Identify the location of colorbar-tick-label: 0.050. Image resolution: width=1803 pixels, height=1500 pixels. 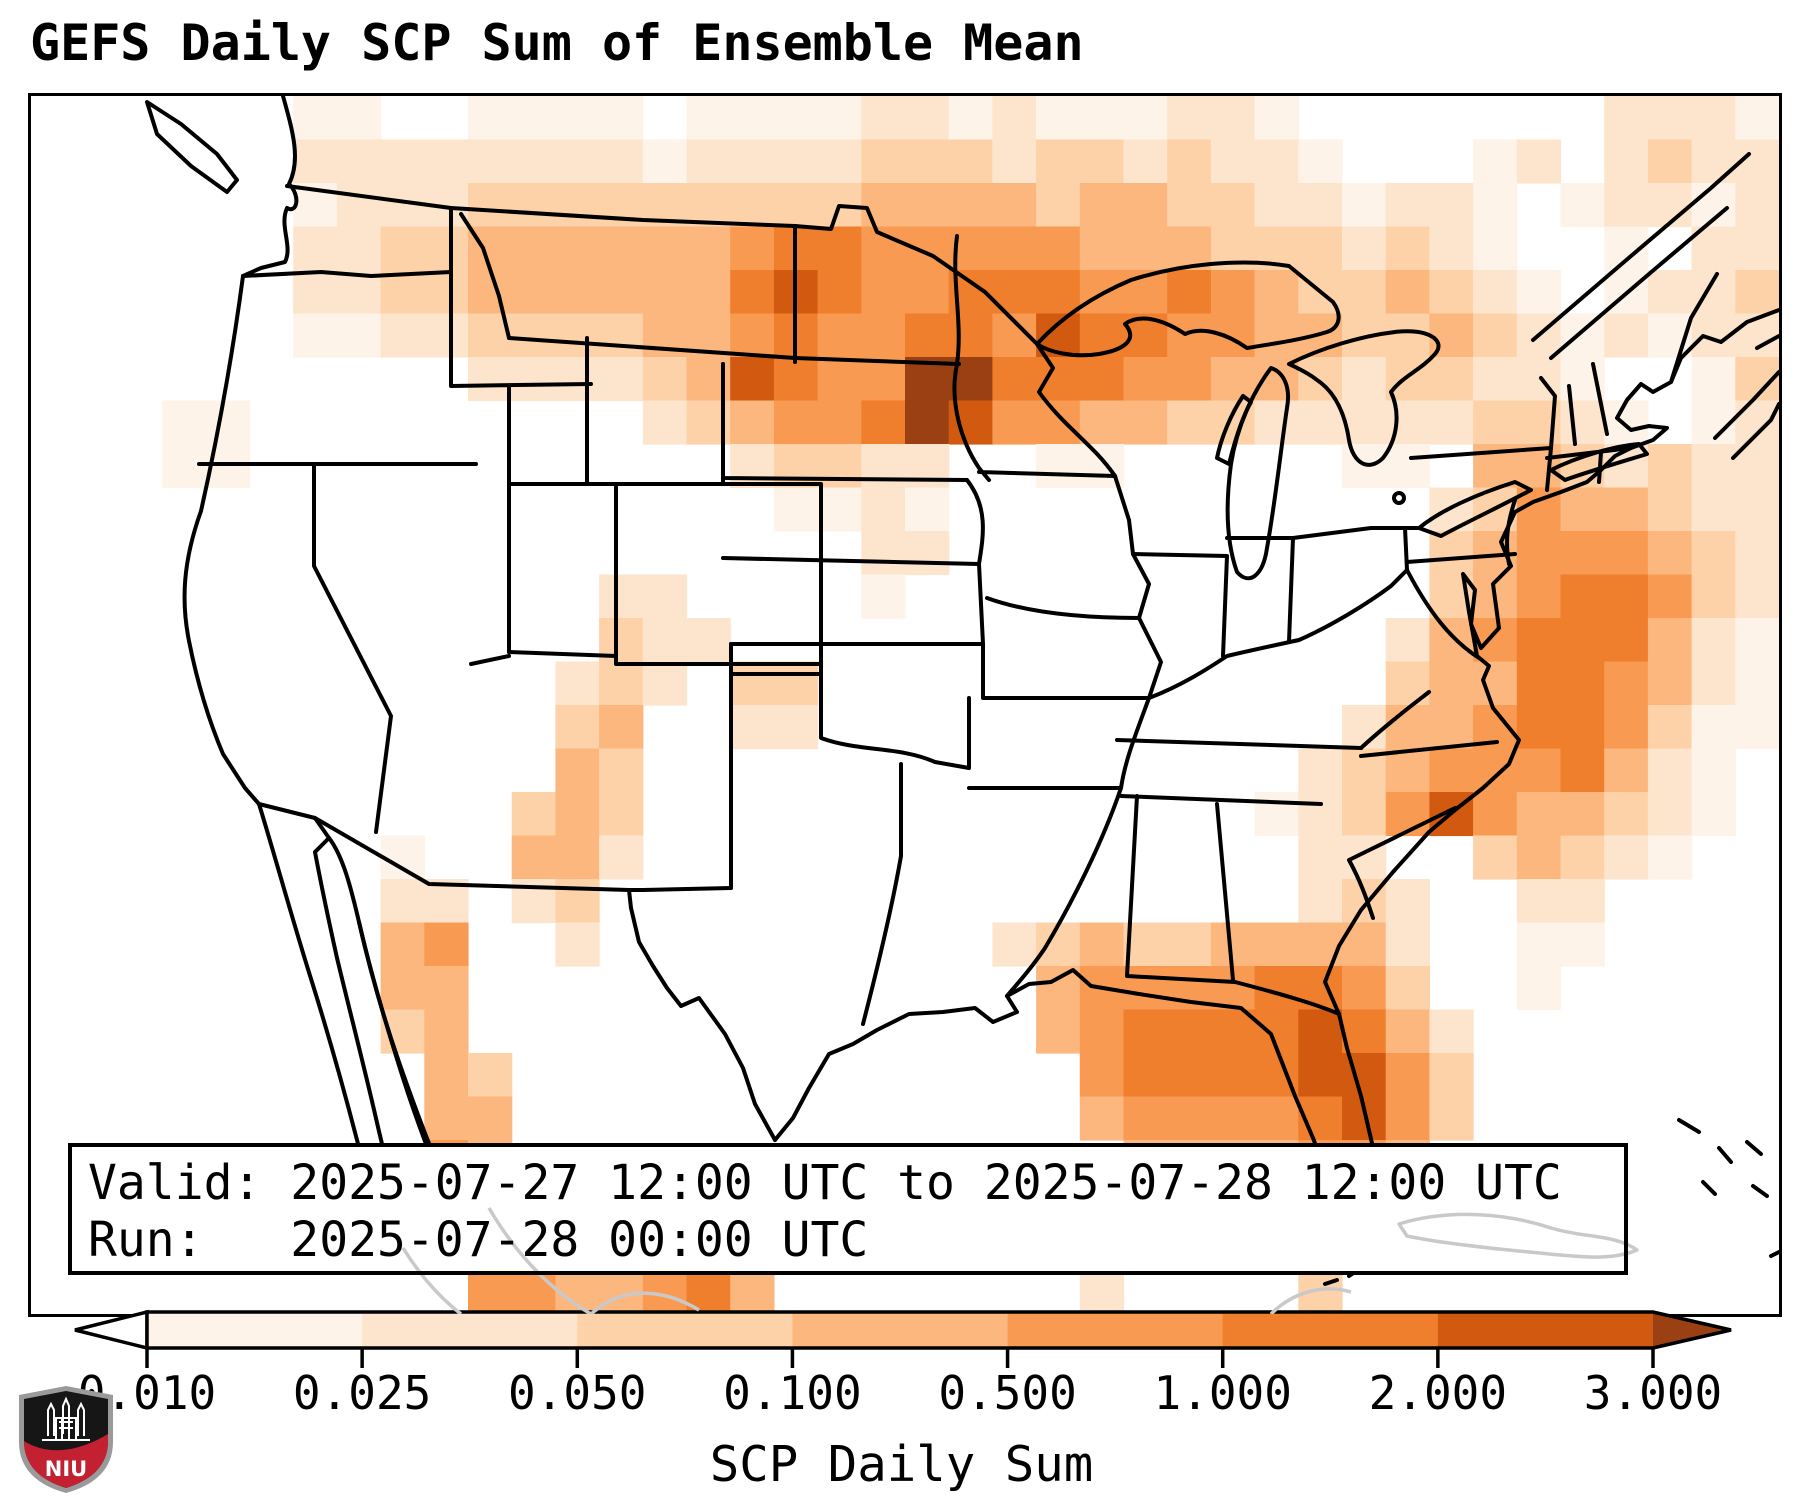
(577, 1393).